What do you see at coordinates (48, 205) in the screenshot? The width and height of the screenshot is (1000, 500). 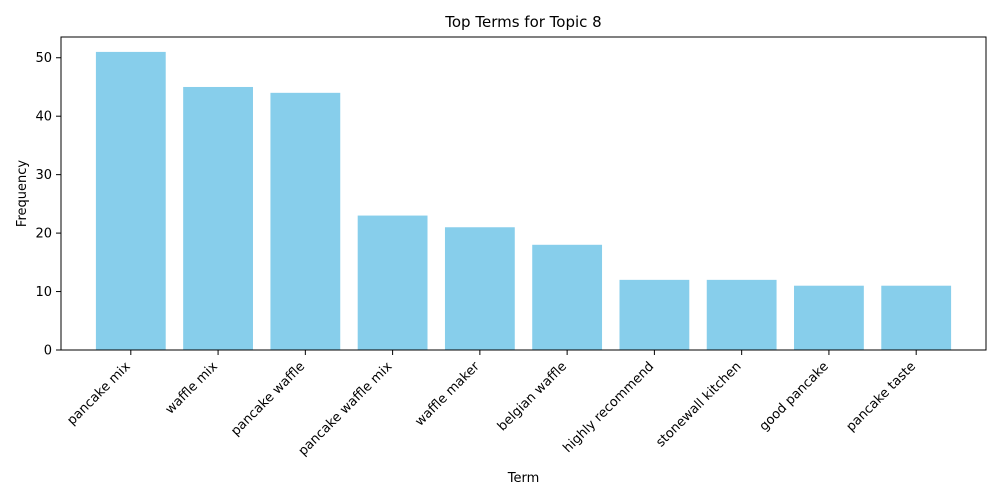 I see `y-axis: 0 10 20 30 40 50` at bounding box center [48, 205].